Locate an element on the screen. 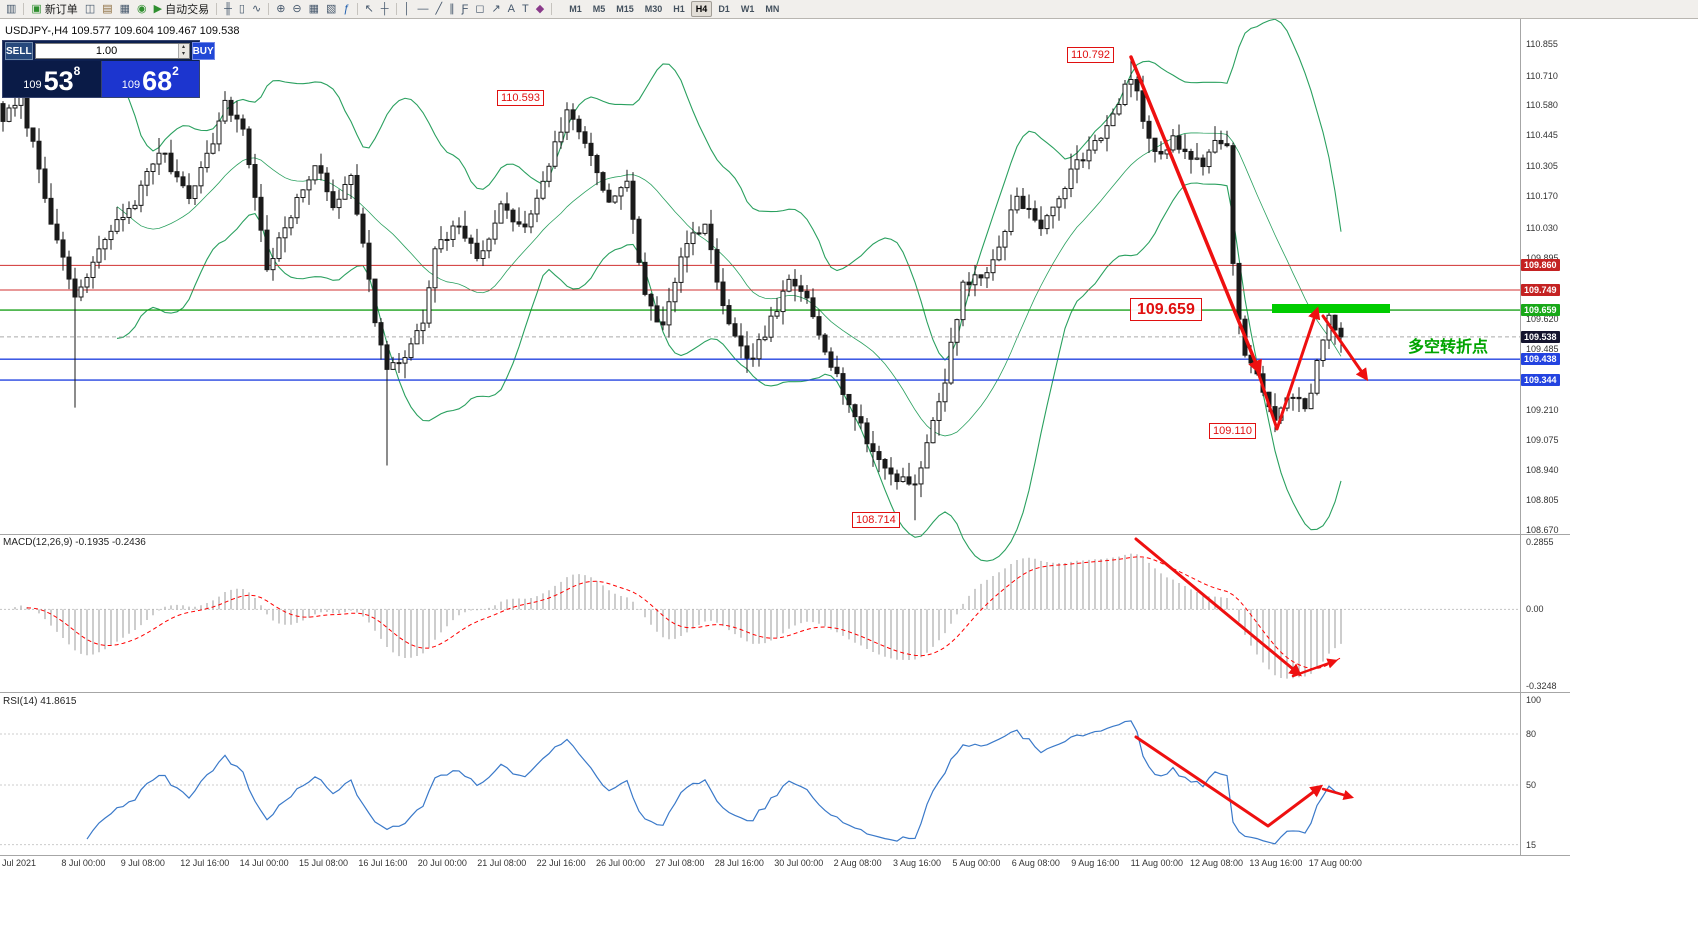  rsi-tick: 50 is located at coordinates (1531, 785).